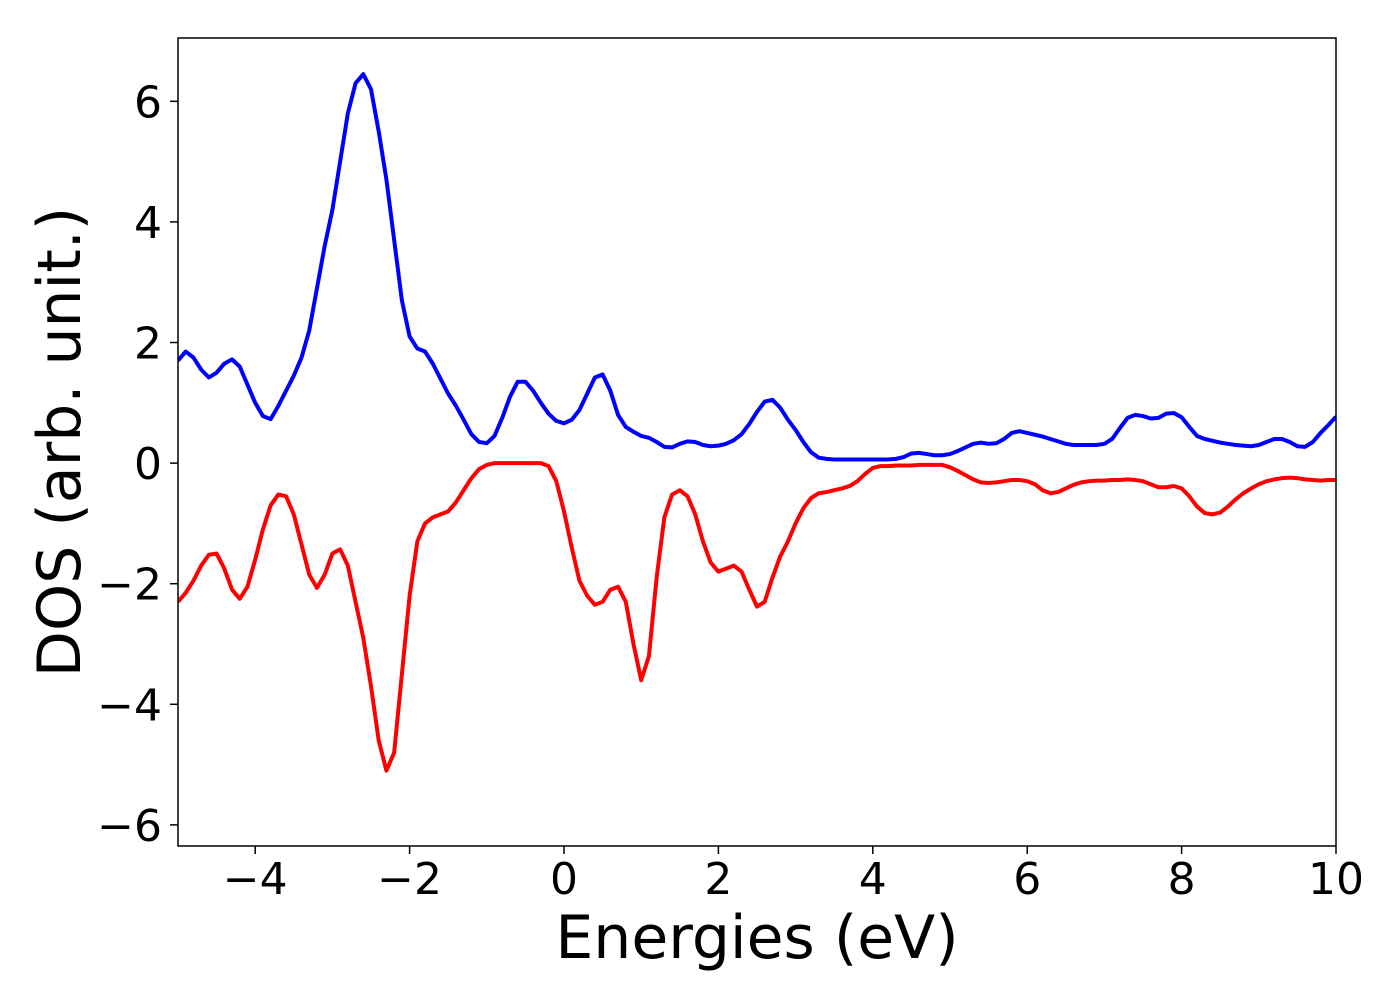 The width and height of the screenshot is (1400, 1000). I want to click on x-tick-label: 4, so click(873, 879).